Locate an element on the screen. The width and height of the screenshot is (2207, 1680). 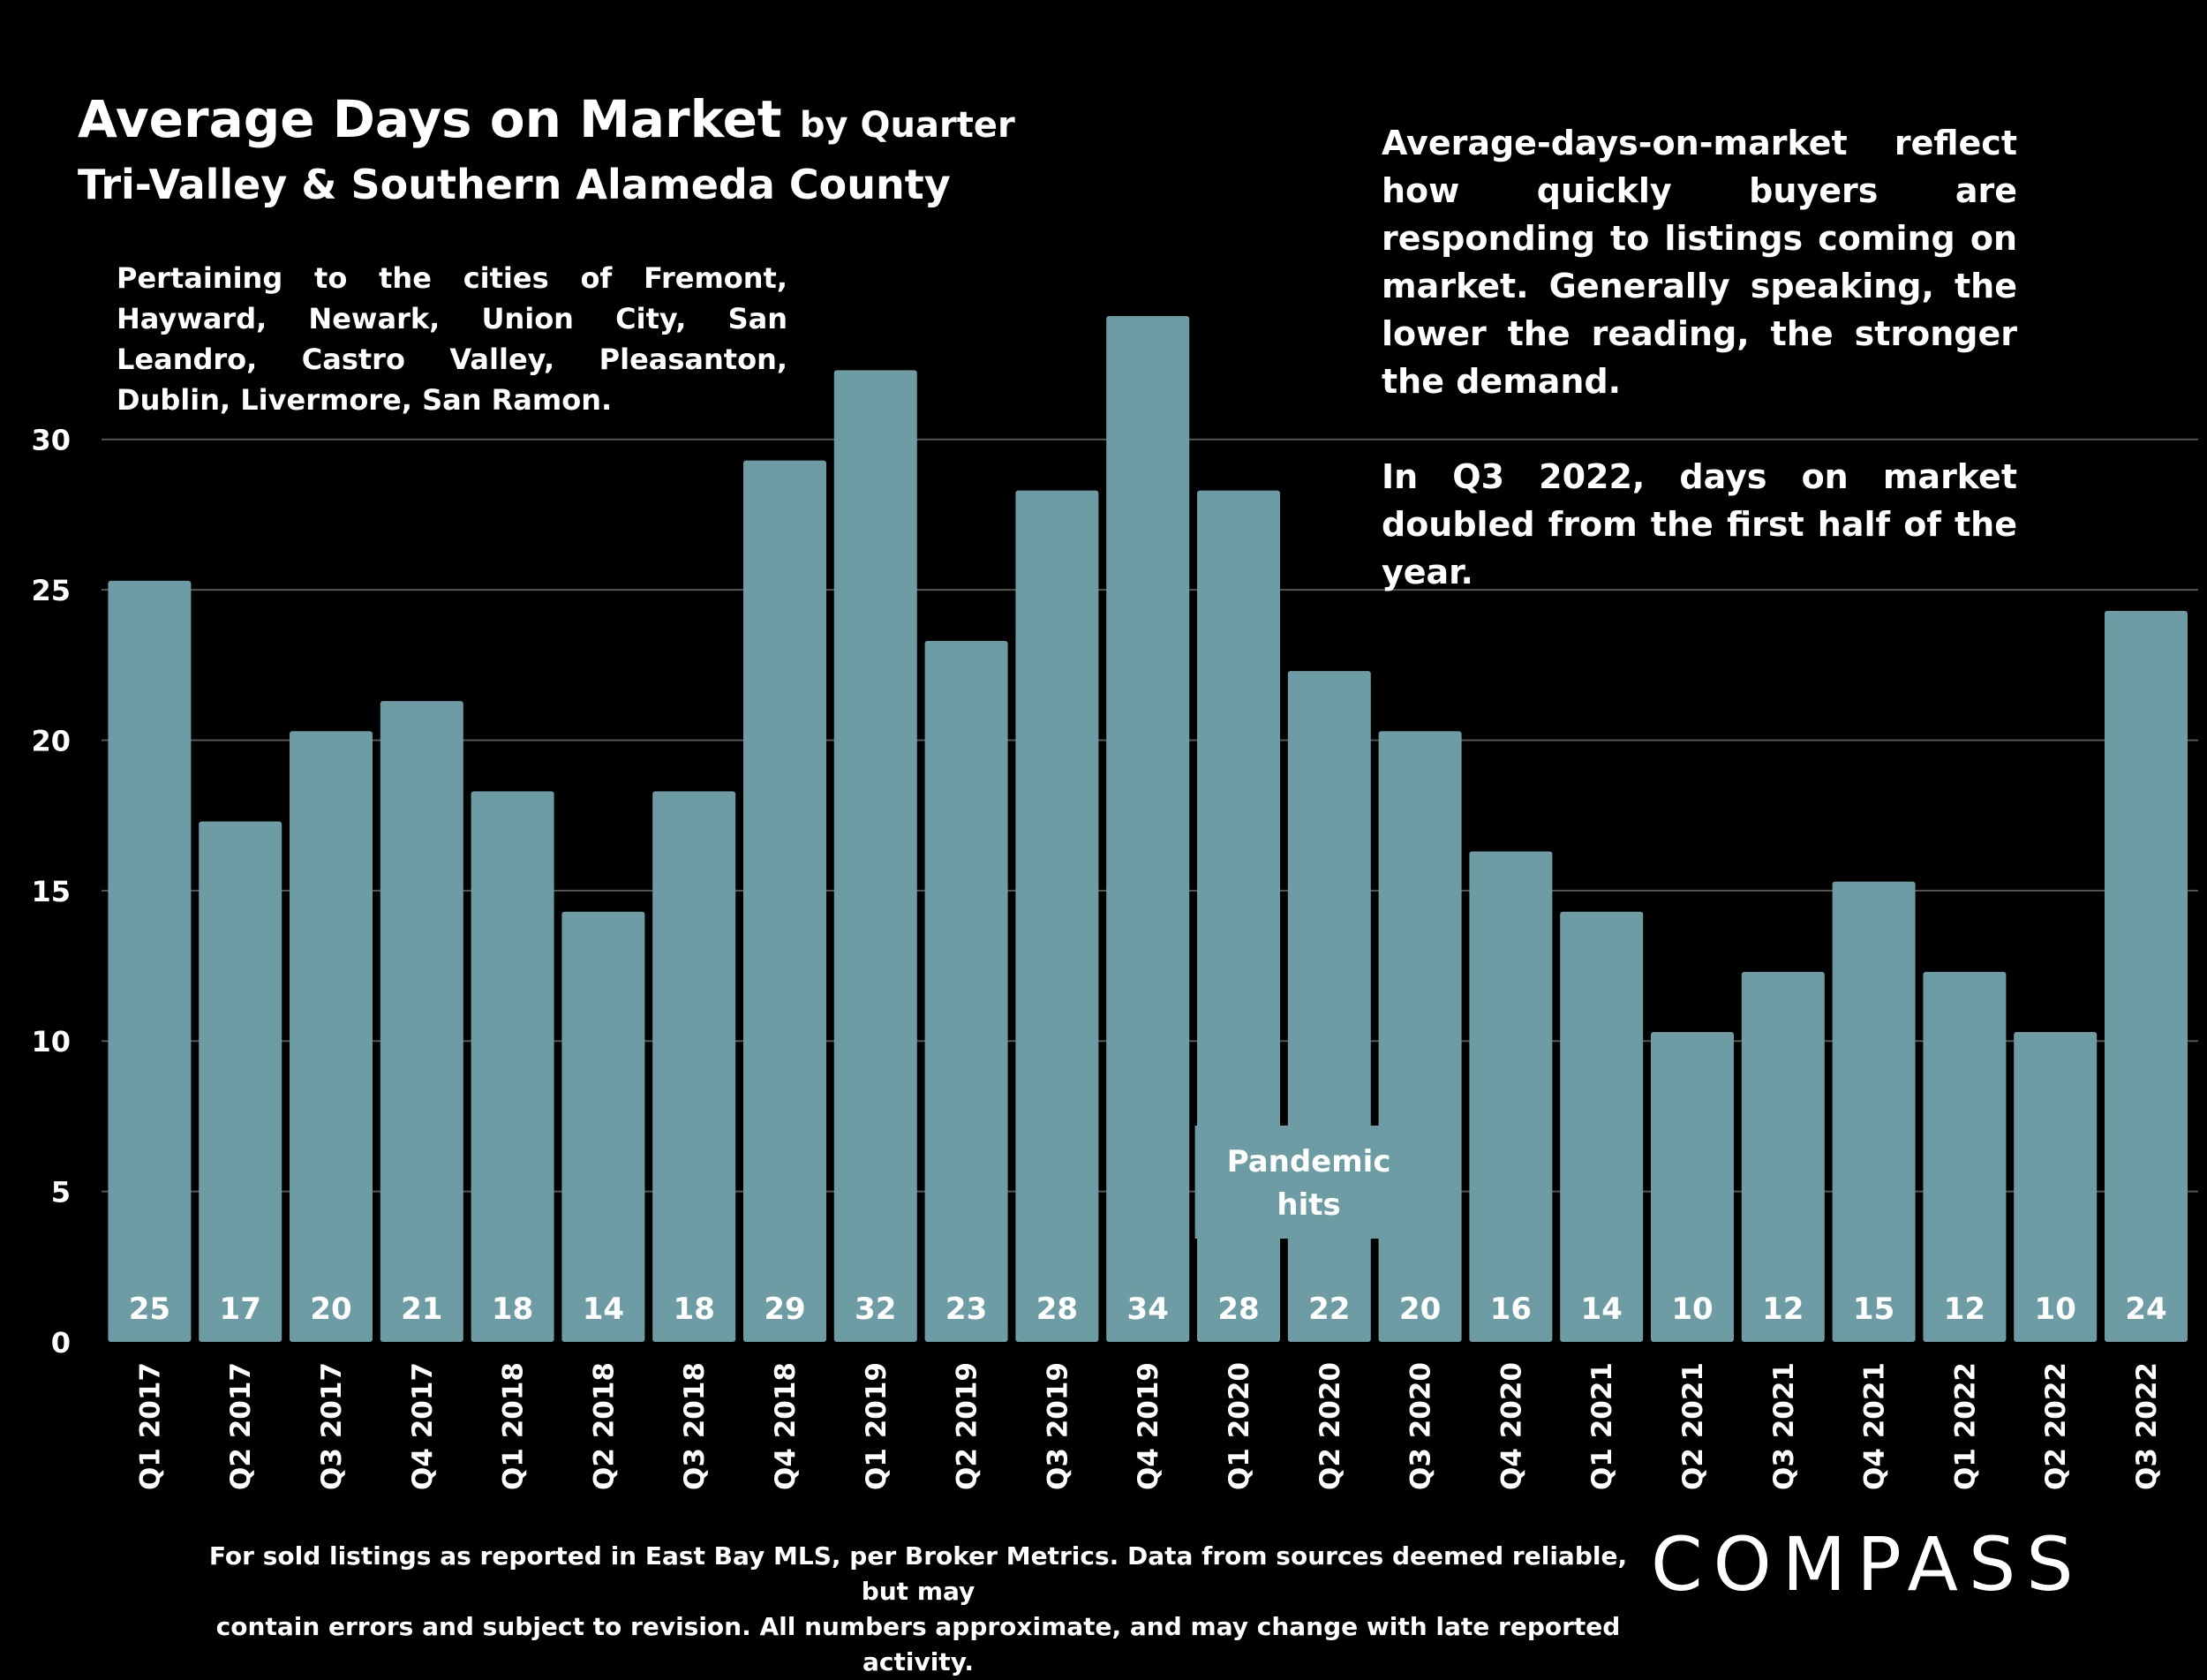
bar-value-label: 23 is located at coordinates (966, 1309).